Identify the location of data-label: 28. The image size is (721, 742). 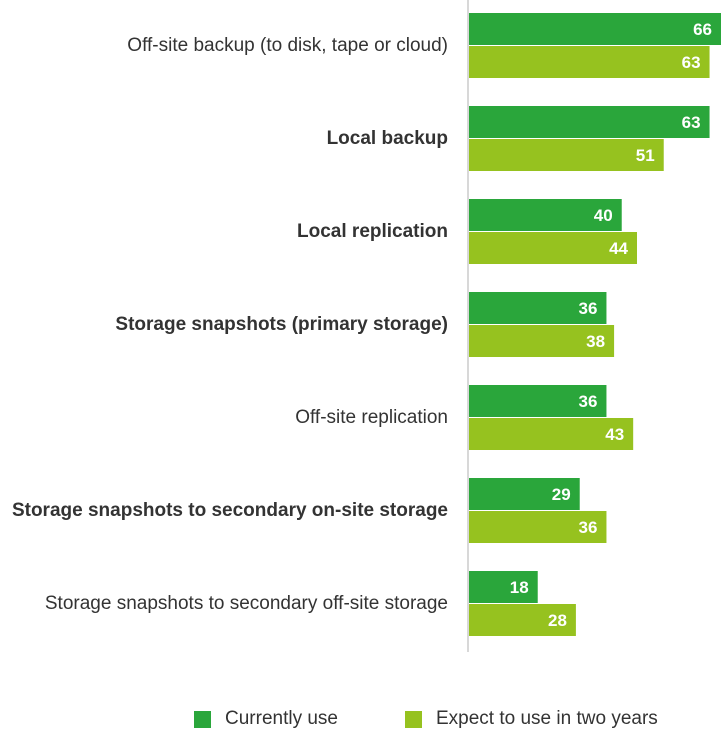
(557, 620).